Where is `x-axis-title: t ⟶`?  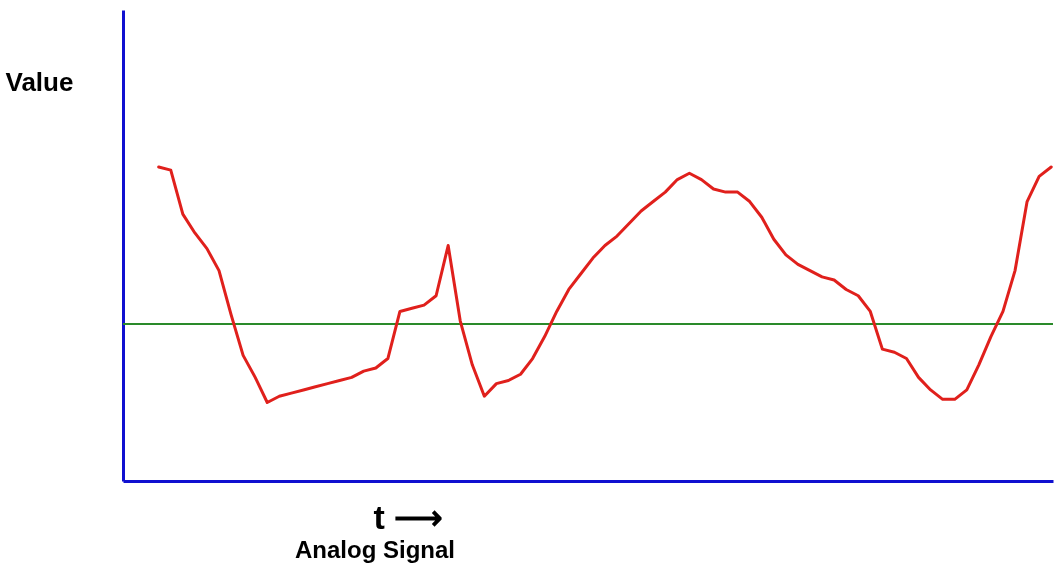 x-axis-title: t ⟶ is located at coordinates (408, 516).